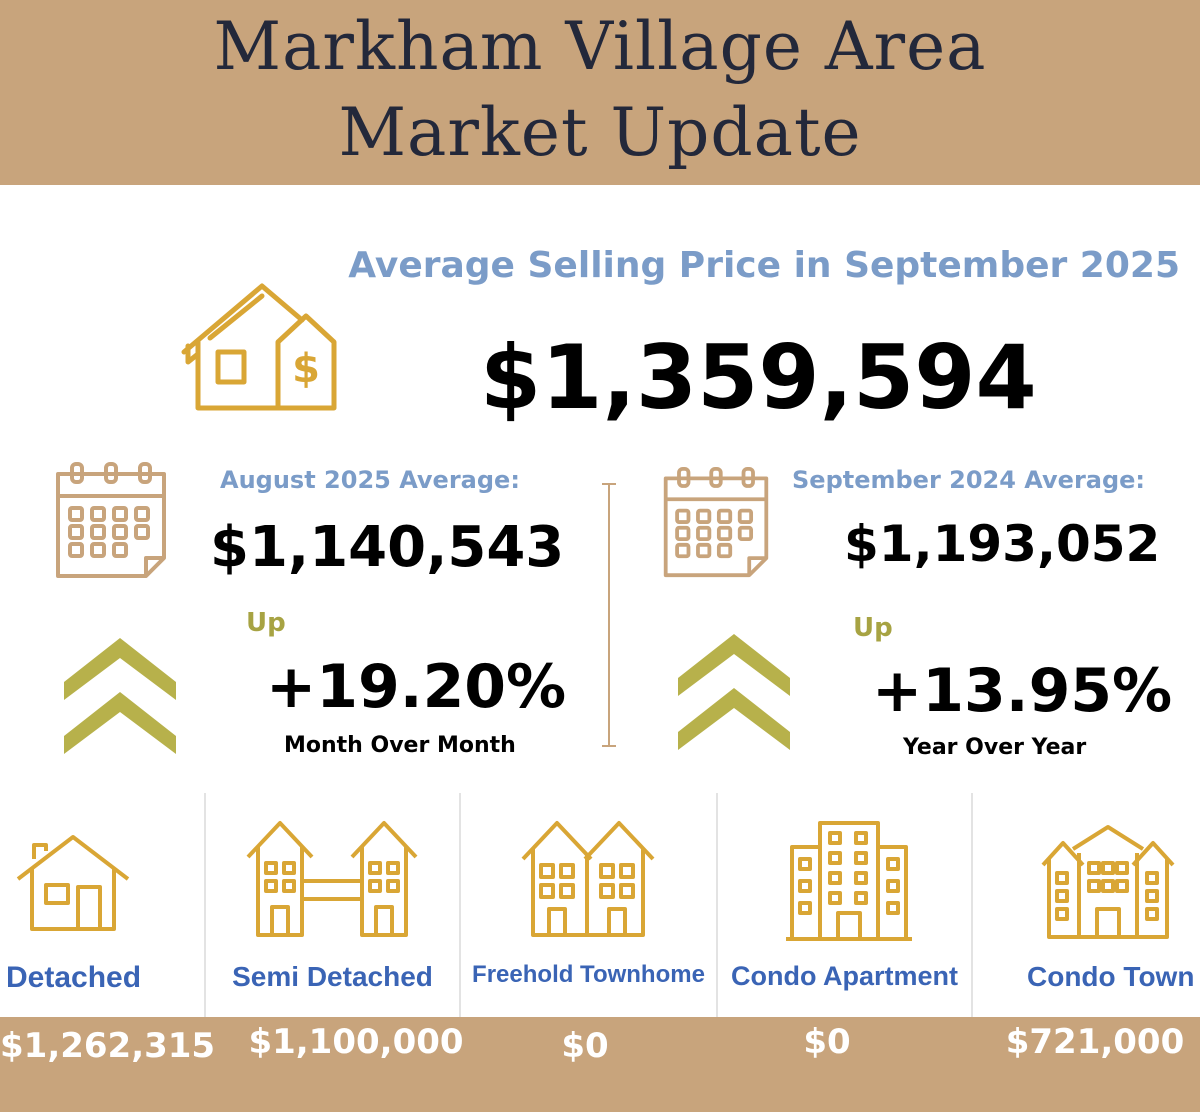 Image resolution: width=1200 pixels, height=1112 pixels. I want to click on property-type-detached: Detached, so click(75, 905).